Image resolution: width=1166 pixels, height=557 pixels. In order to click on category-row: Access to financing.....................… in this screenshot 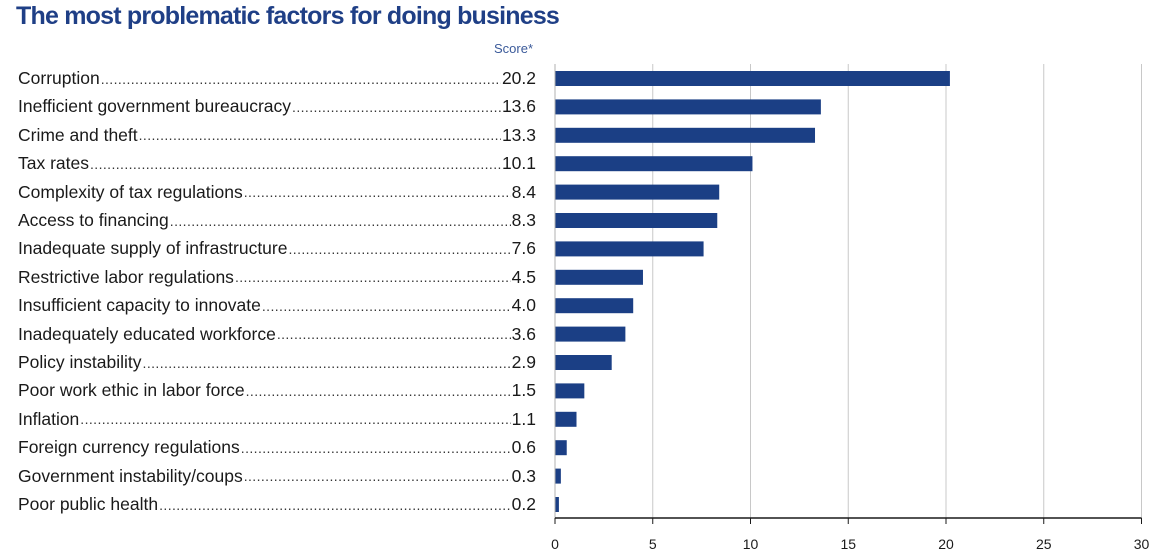, I will do `click(277, 221)`.